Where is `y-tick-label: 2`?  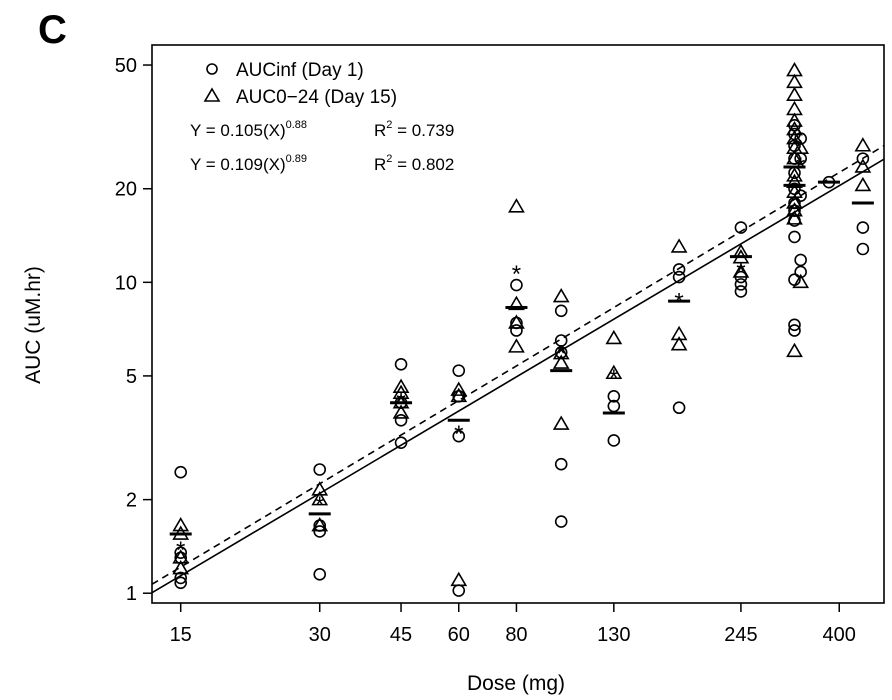 y-tick-label: 2 is located at coordinates (131, 501).